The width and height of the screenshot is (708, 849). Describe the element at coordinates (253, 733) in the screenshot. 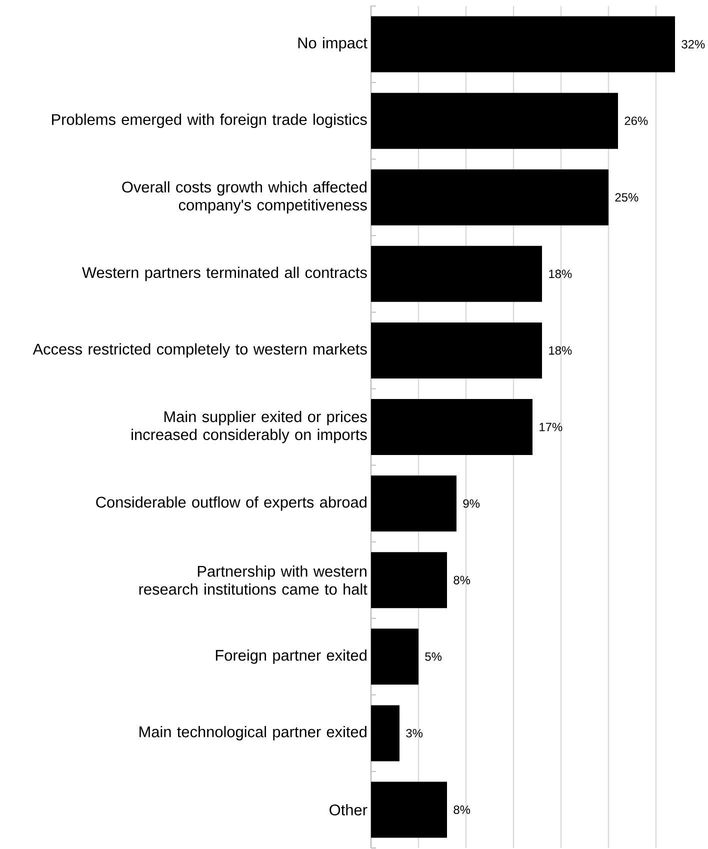

I see `y-tick-label: Main technological partner exited` at that location.